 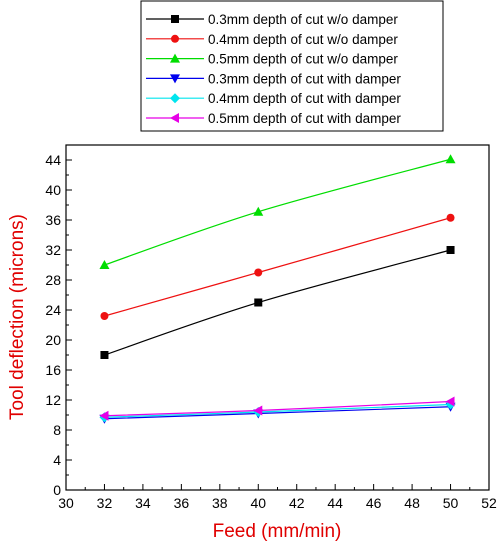 What do you see at coordinates (57, 430) in the screenshot?
I see `y-tick-label: 8` at bounding box center [57, 430].